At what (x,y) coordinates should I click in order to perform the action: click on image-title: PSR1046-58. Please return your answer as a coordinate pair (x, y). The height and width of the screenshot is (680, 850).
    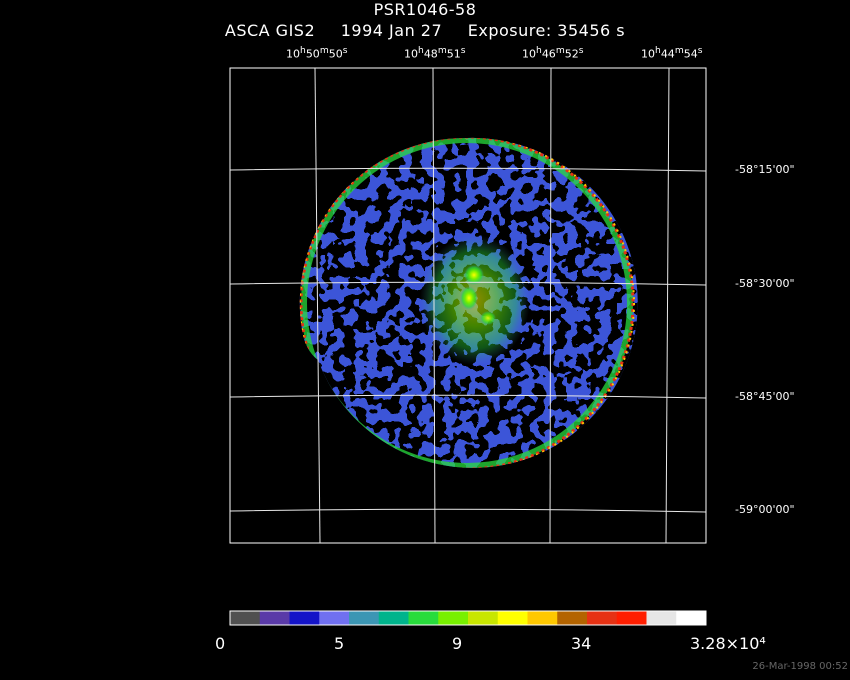
    Looking at the image, I should click on (425, 9).